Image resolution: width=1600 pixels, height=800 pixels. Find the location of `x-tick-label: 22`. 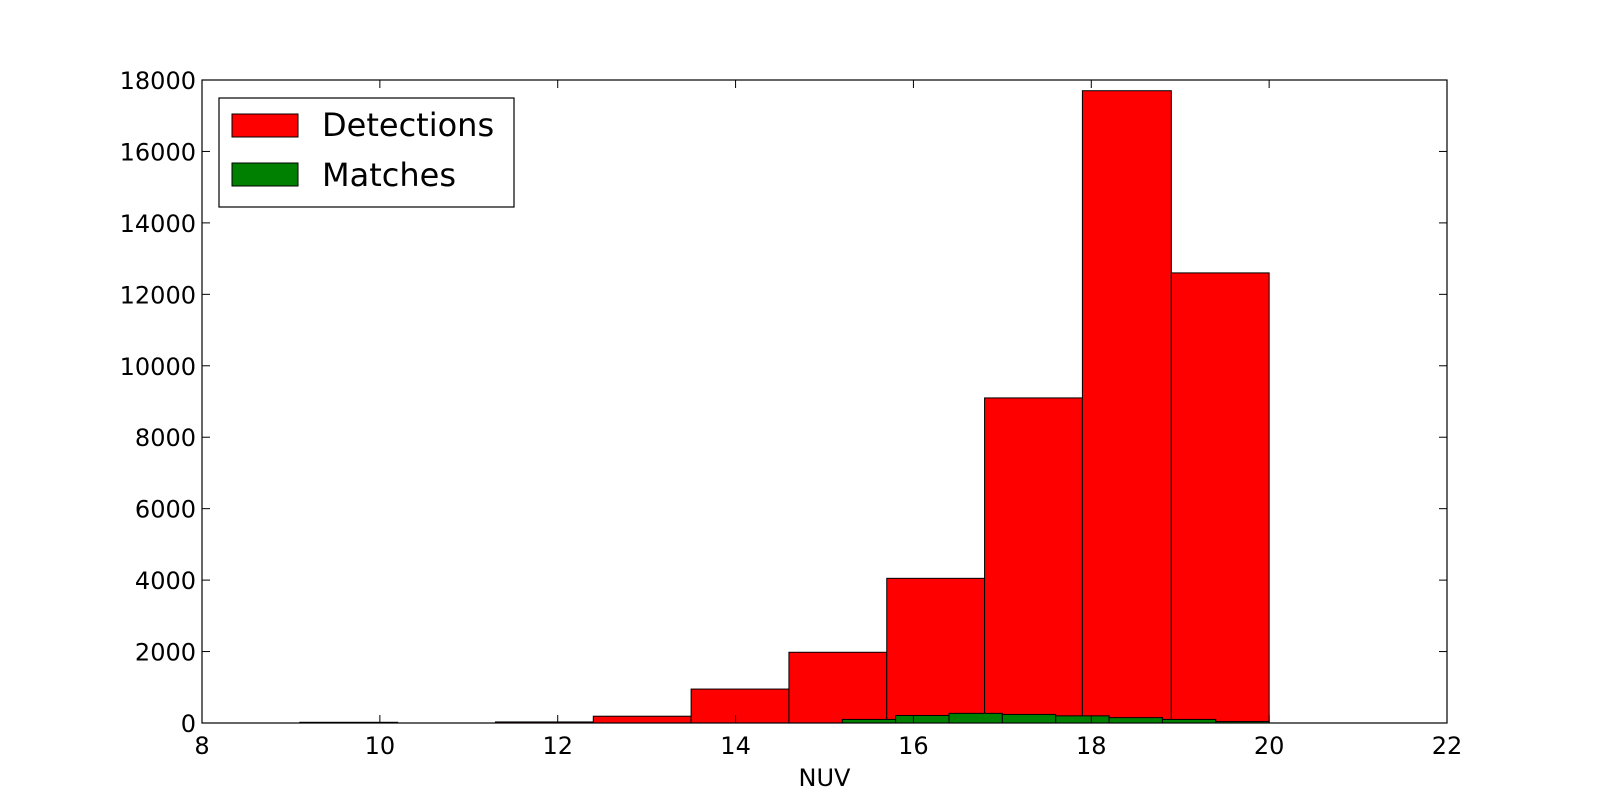

x-tick-label: 22 is located at coordinates (1447, 746).